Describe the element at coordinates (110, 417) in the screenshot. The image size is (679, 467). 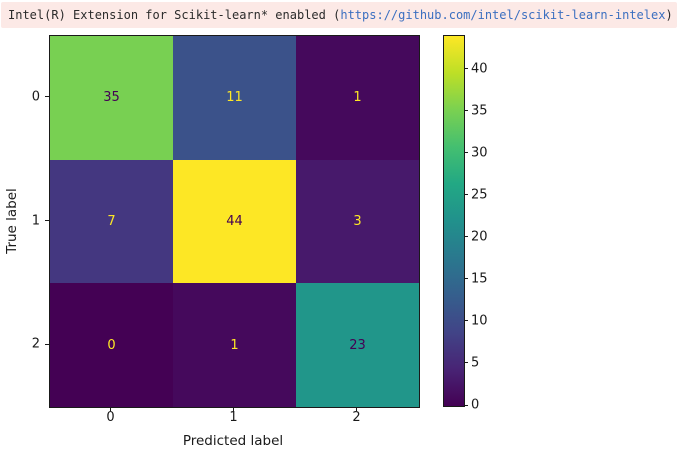
I see `x-tick-label-0: 0` at that location.